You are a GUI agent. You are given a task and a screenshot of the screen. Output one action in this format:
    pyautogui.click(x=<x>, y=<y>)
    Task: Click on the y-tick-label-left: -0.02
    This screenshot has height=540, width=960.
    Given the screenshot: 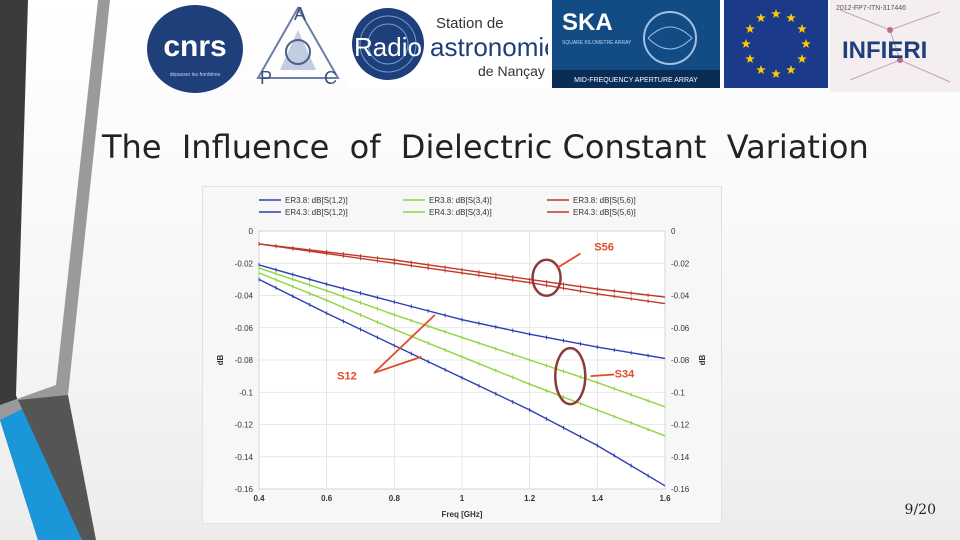 What is the action you would take?
    pyautogui.click(x=244, y=263)
    